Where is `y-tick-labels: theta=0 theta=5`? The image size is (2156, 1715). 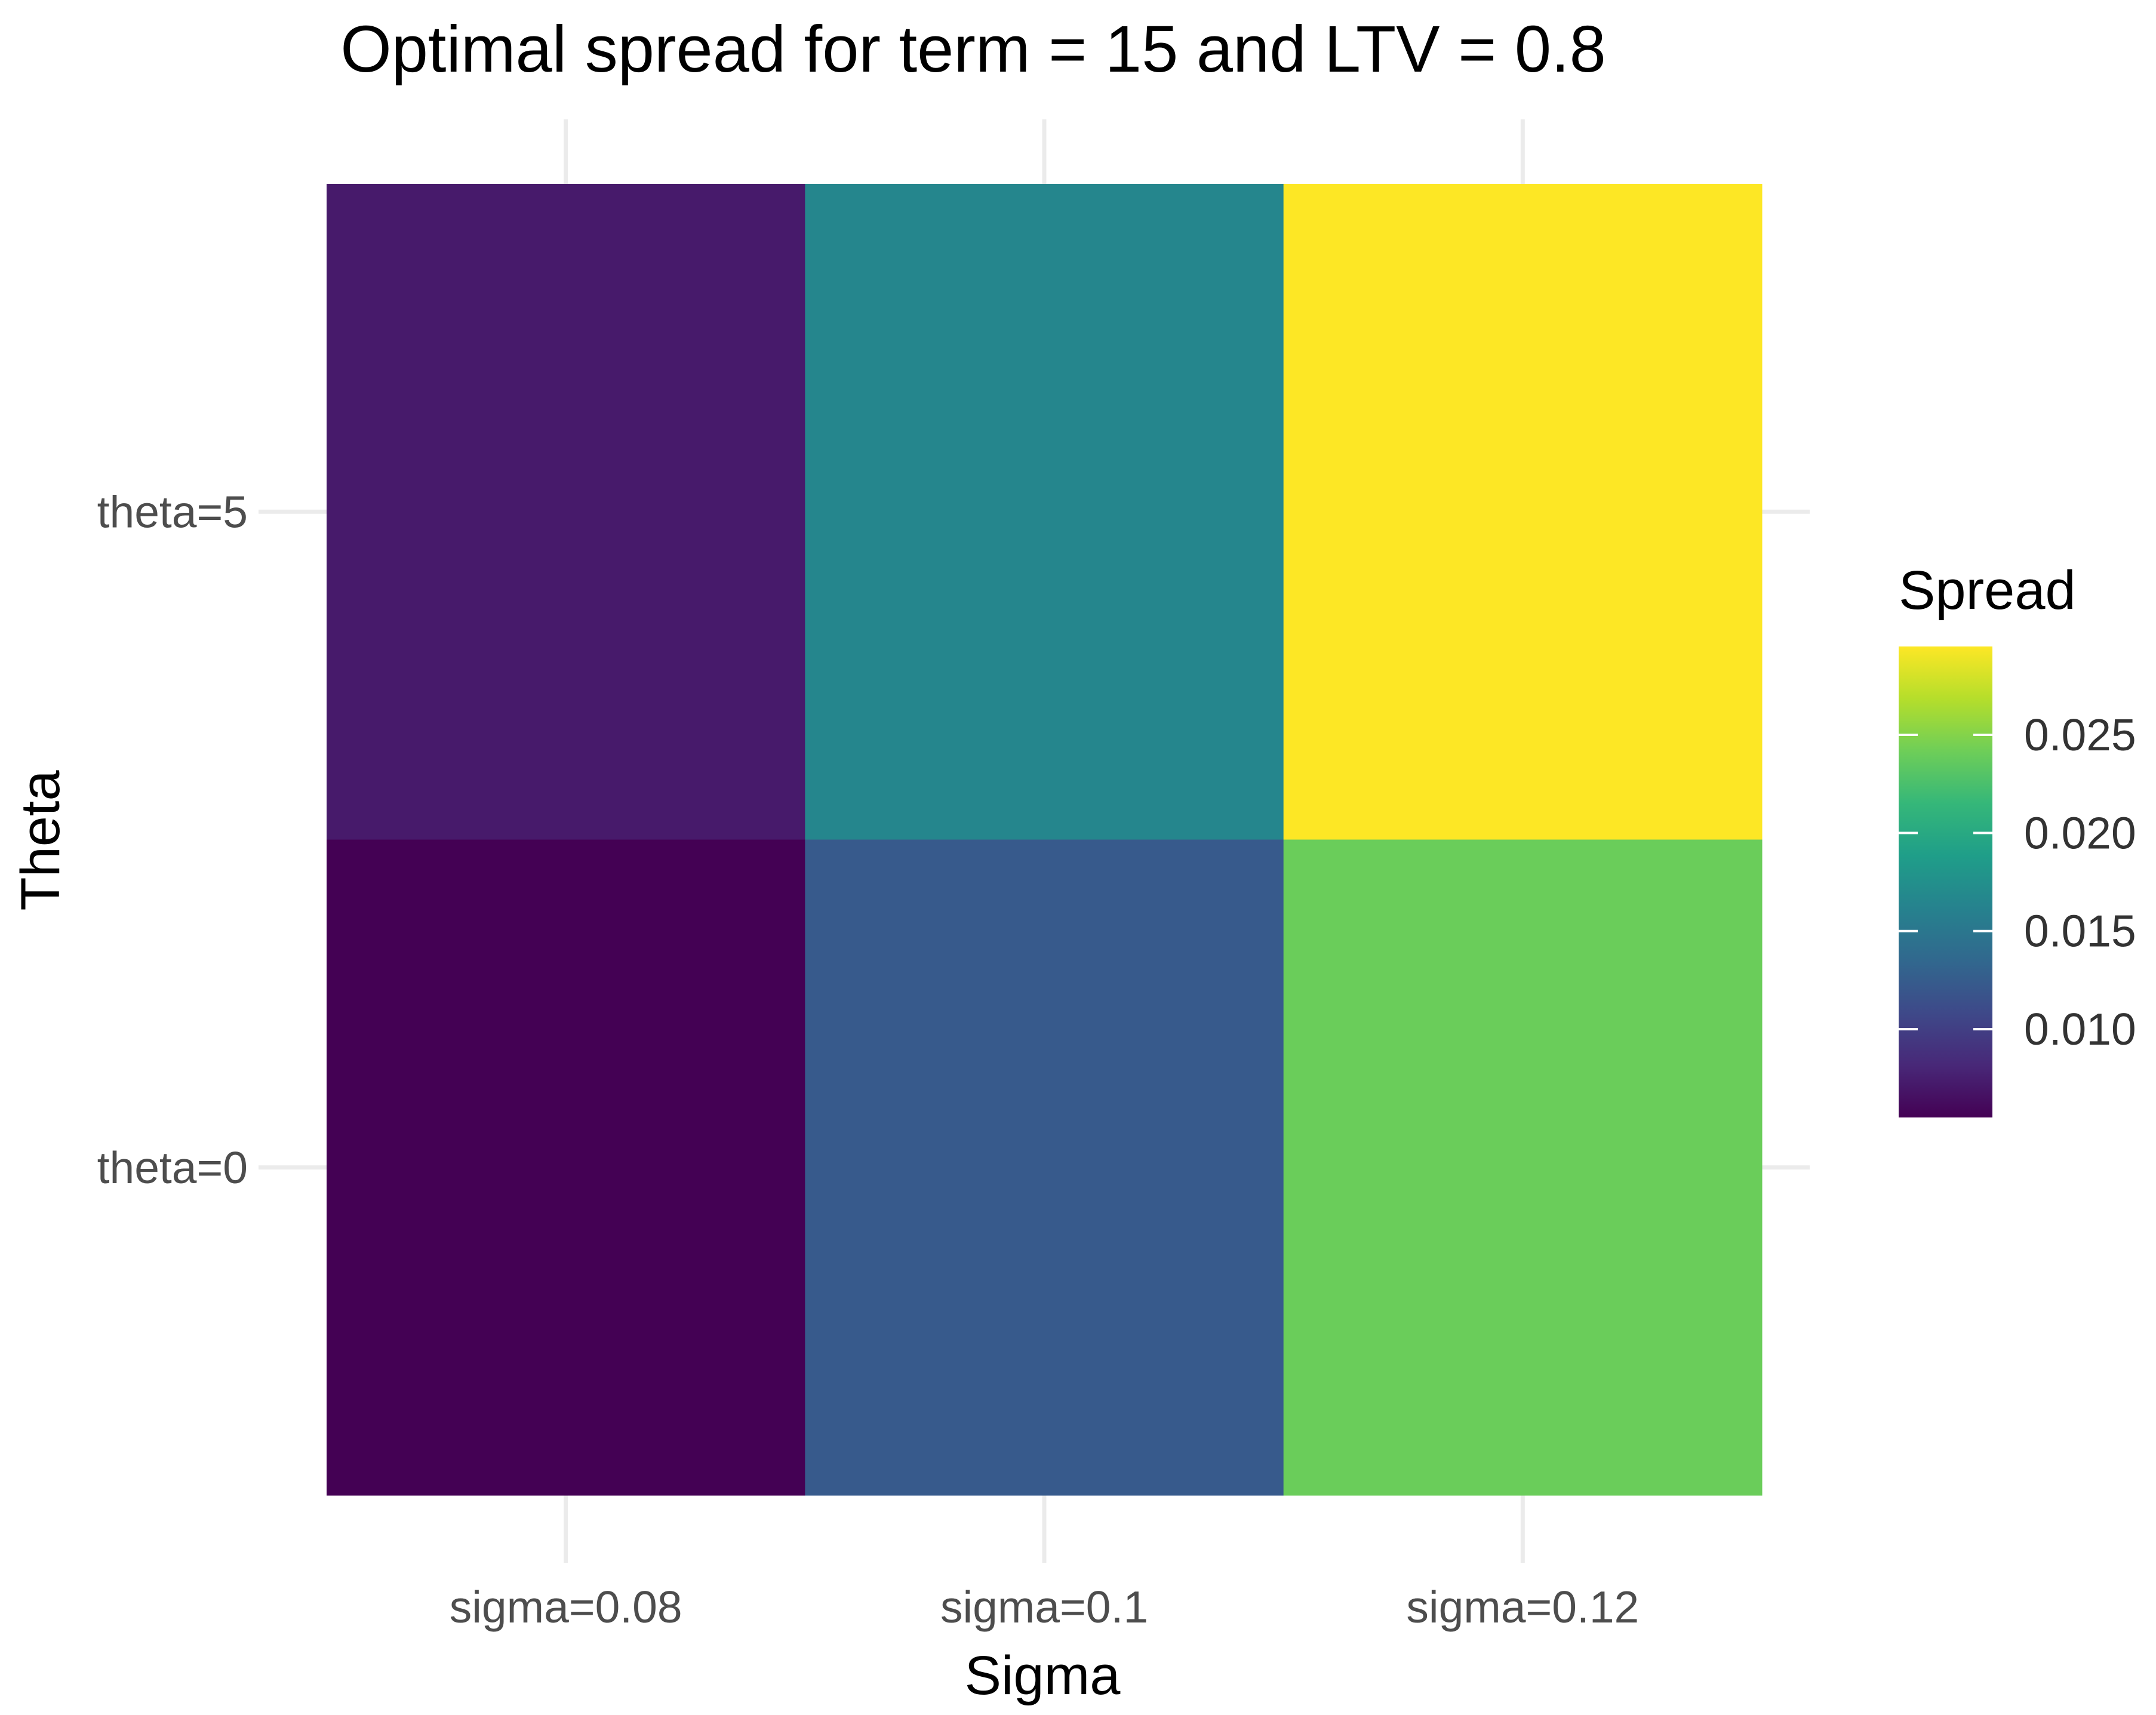
y-tick-labels: theta=0 theta=5 is located at coordinates (172, 840).